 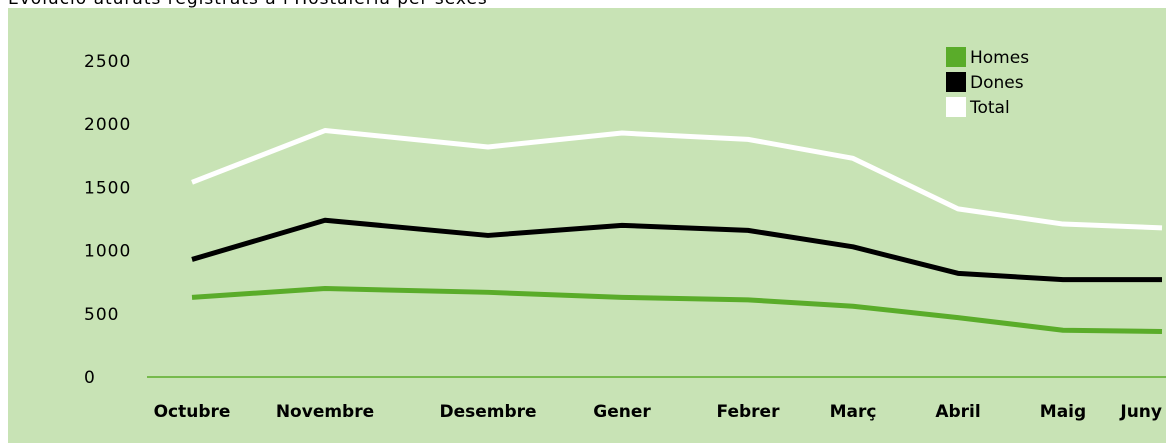 I want to click on legend-label: Homes, so click(x=999, y=58).